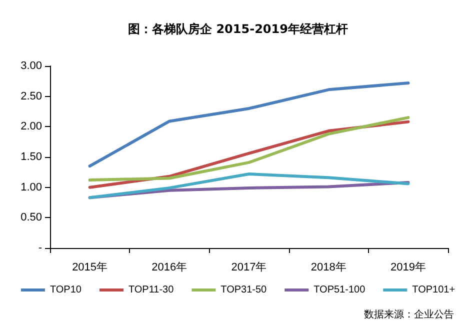  Describe the element at coordinates (238, 29) in the screenshot. I see `chart-title: 图：各梯队房企 2015-2019年经营杠杆` at that location.